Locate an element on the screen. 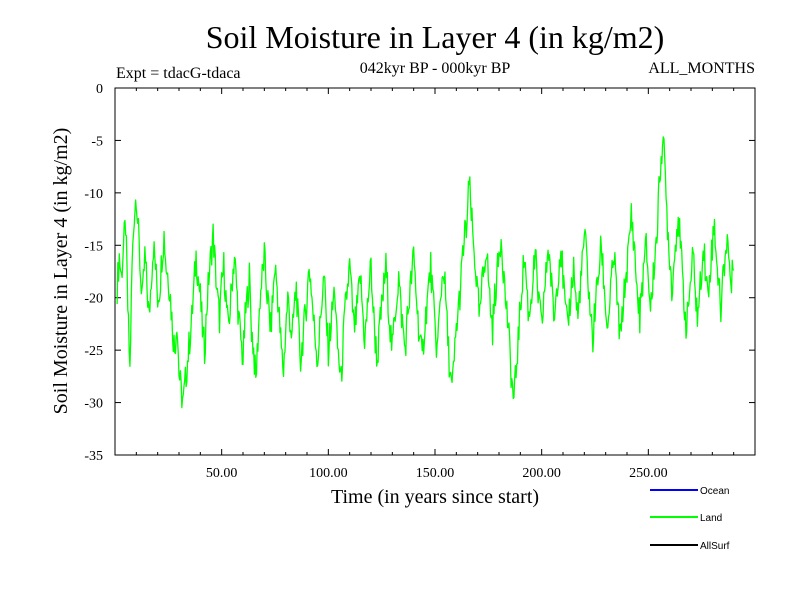 This screenshot has width=800, height=600. y-tick-label: -30 is located at coordinates (93, 404).